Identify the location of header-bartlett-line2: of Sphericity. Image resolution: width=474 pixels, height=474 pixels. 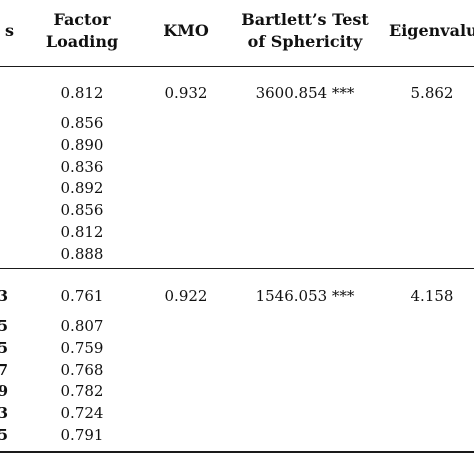
(305, 41).